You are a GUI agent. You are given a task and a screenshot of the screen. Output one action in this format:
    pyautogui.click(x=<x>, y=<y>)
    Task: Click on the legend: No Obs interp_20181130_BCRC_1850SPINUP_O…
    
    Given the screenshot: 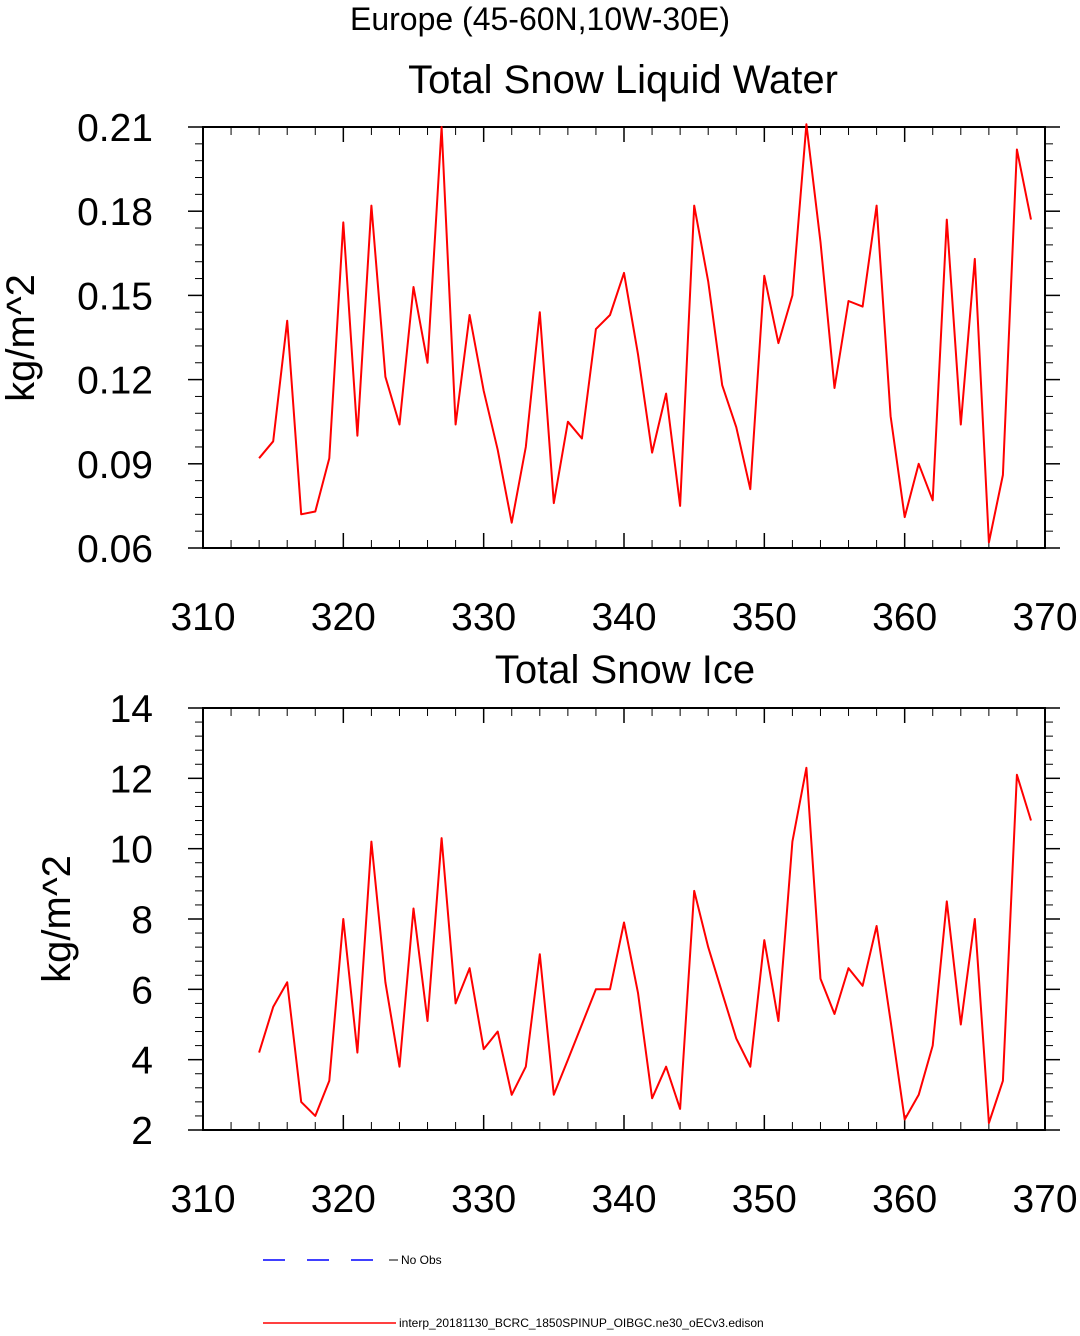 What is the action you would take?
    pyautogui.click(x=513, y=1291)
    